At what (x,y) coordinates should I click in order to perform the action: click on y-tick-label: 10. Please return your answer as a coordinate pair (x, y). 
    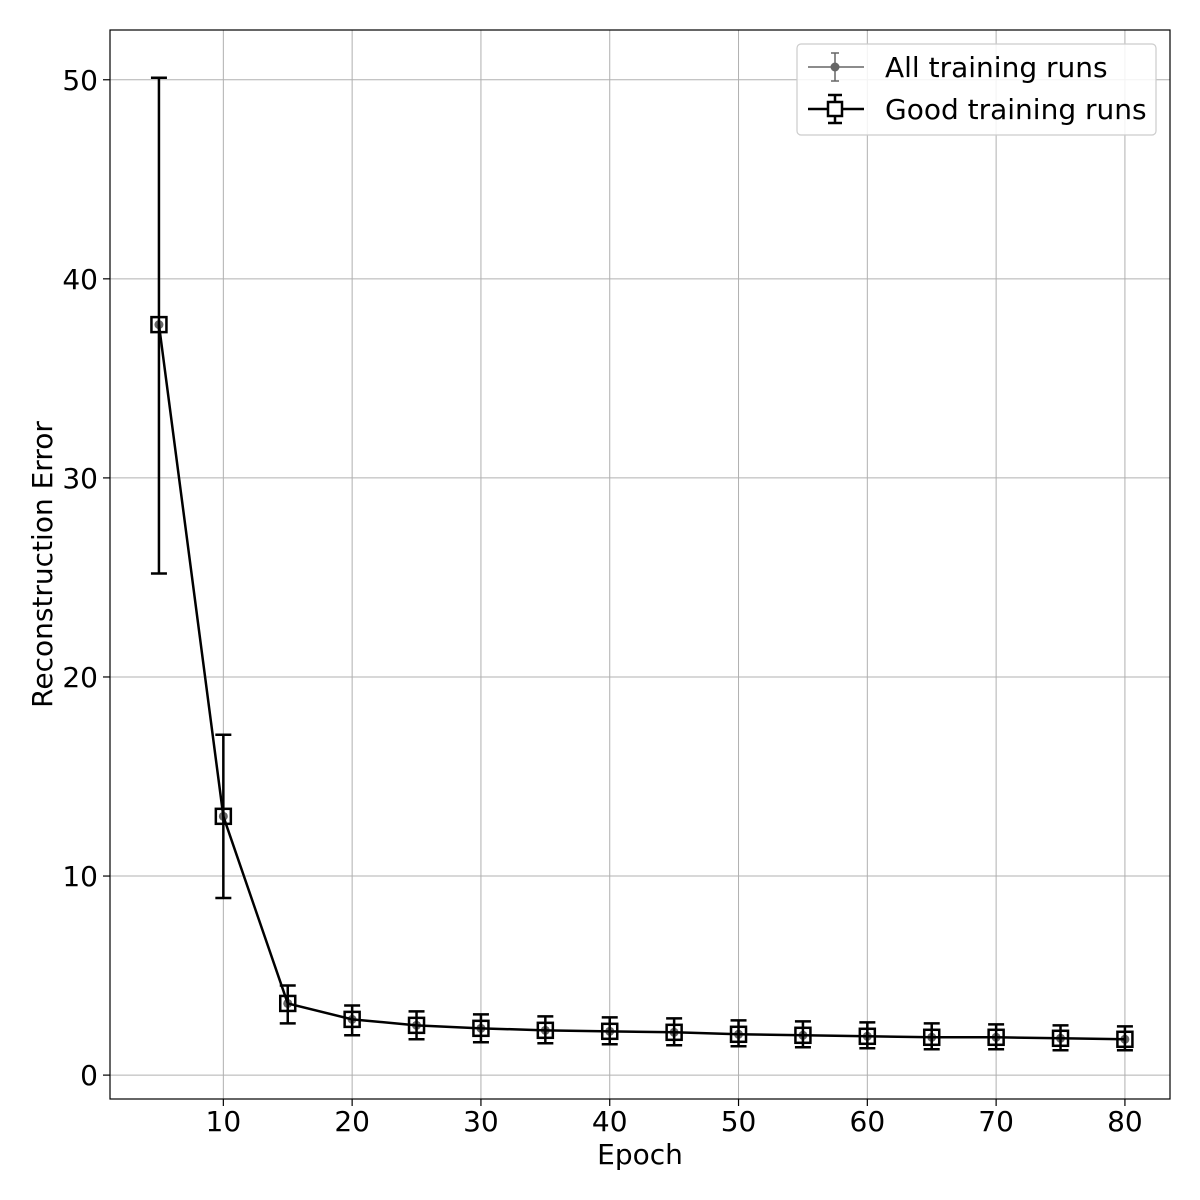
    Looking at the image, I should click on (80, 876).